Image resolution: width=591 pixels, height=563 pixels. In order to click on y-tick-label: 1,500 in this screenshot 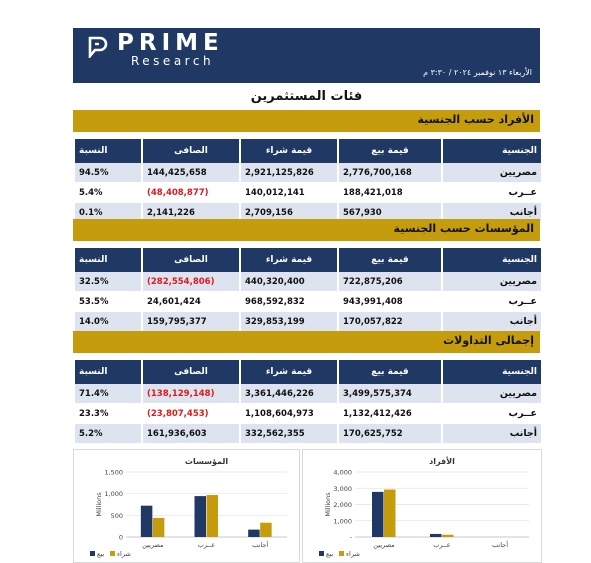, I will do `click(113, 473)`.